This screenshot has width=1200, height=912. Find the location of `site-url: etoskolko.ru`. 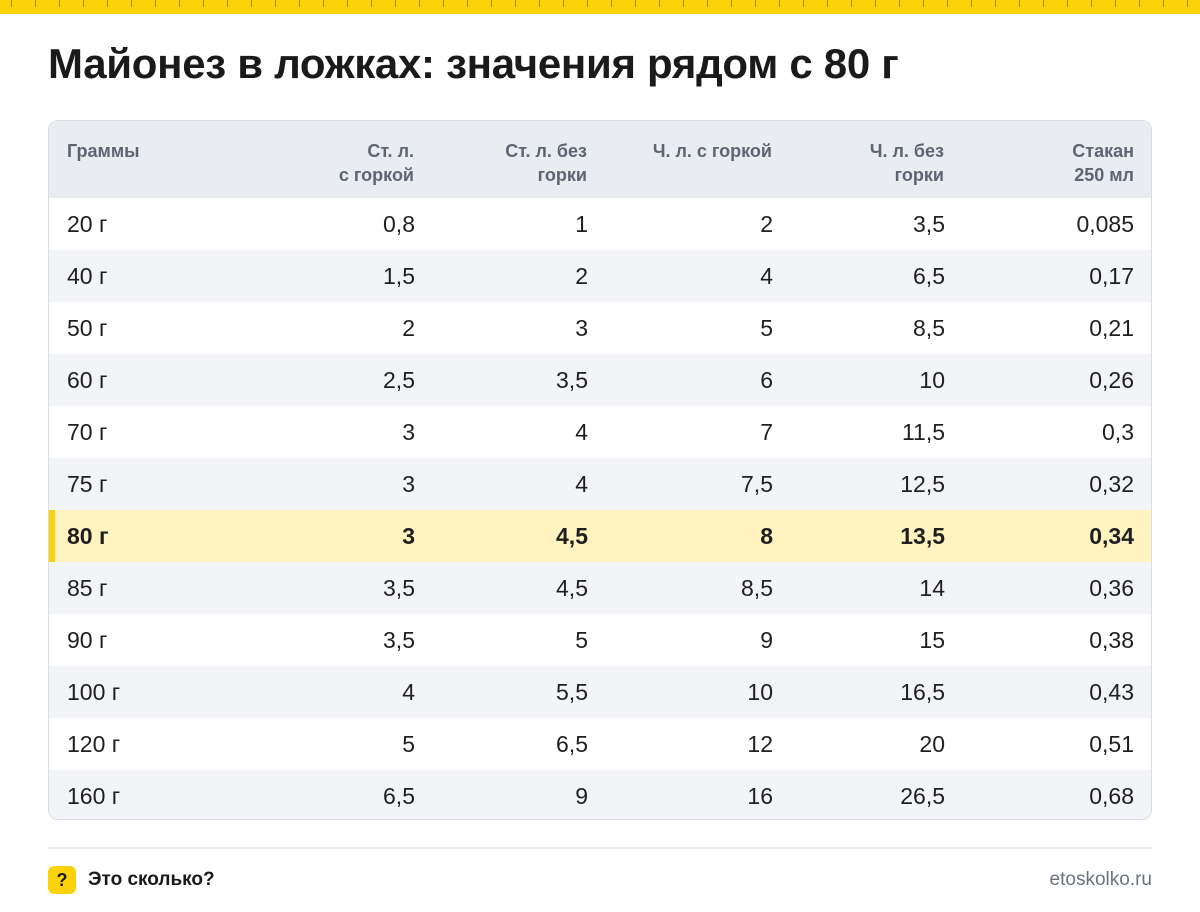

site-url: etoskolko.ru is located at coordinates (1100, 879).